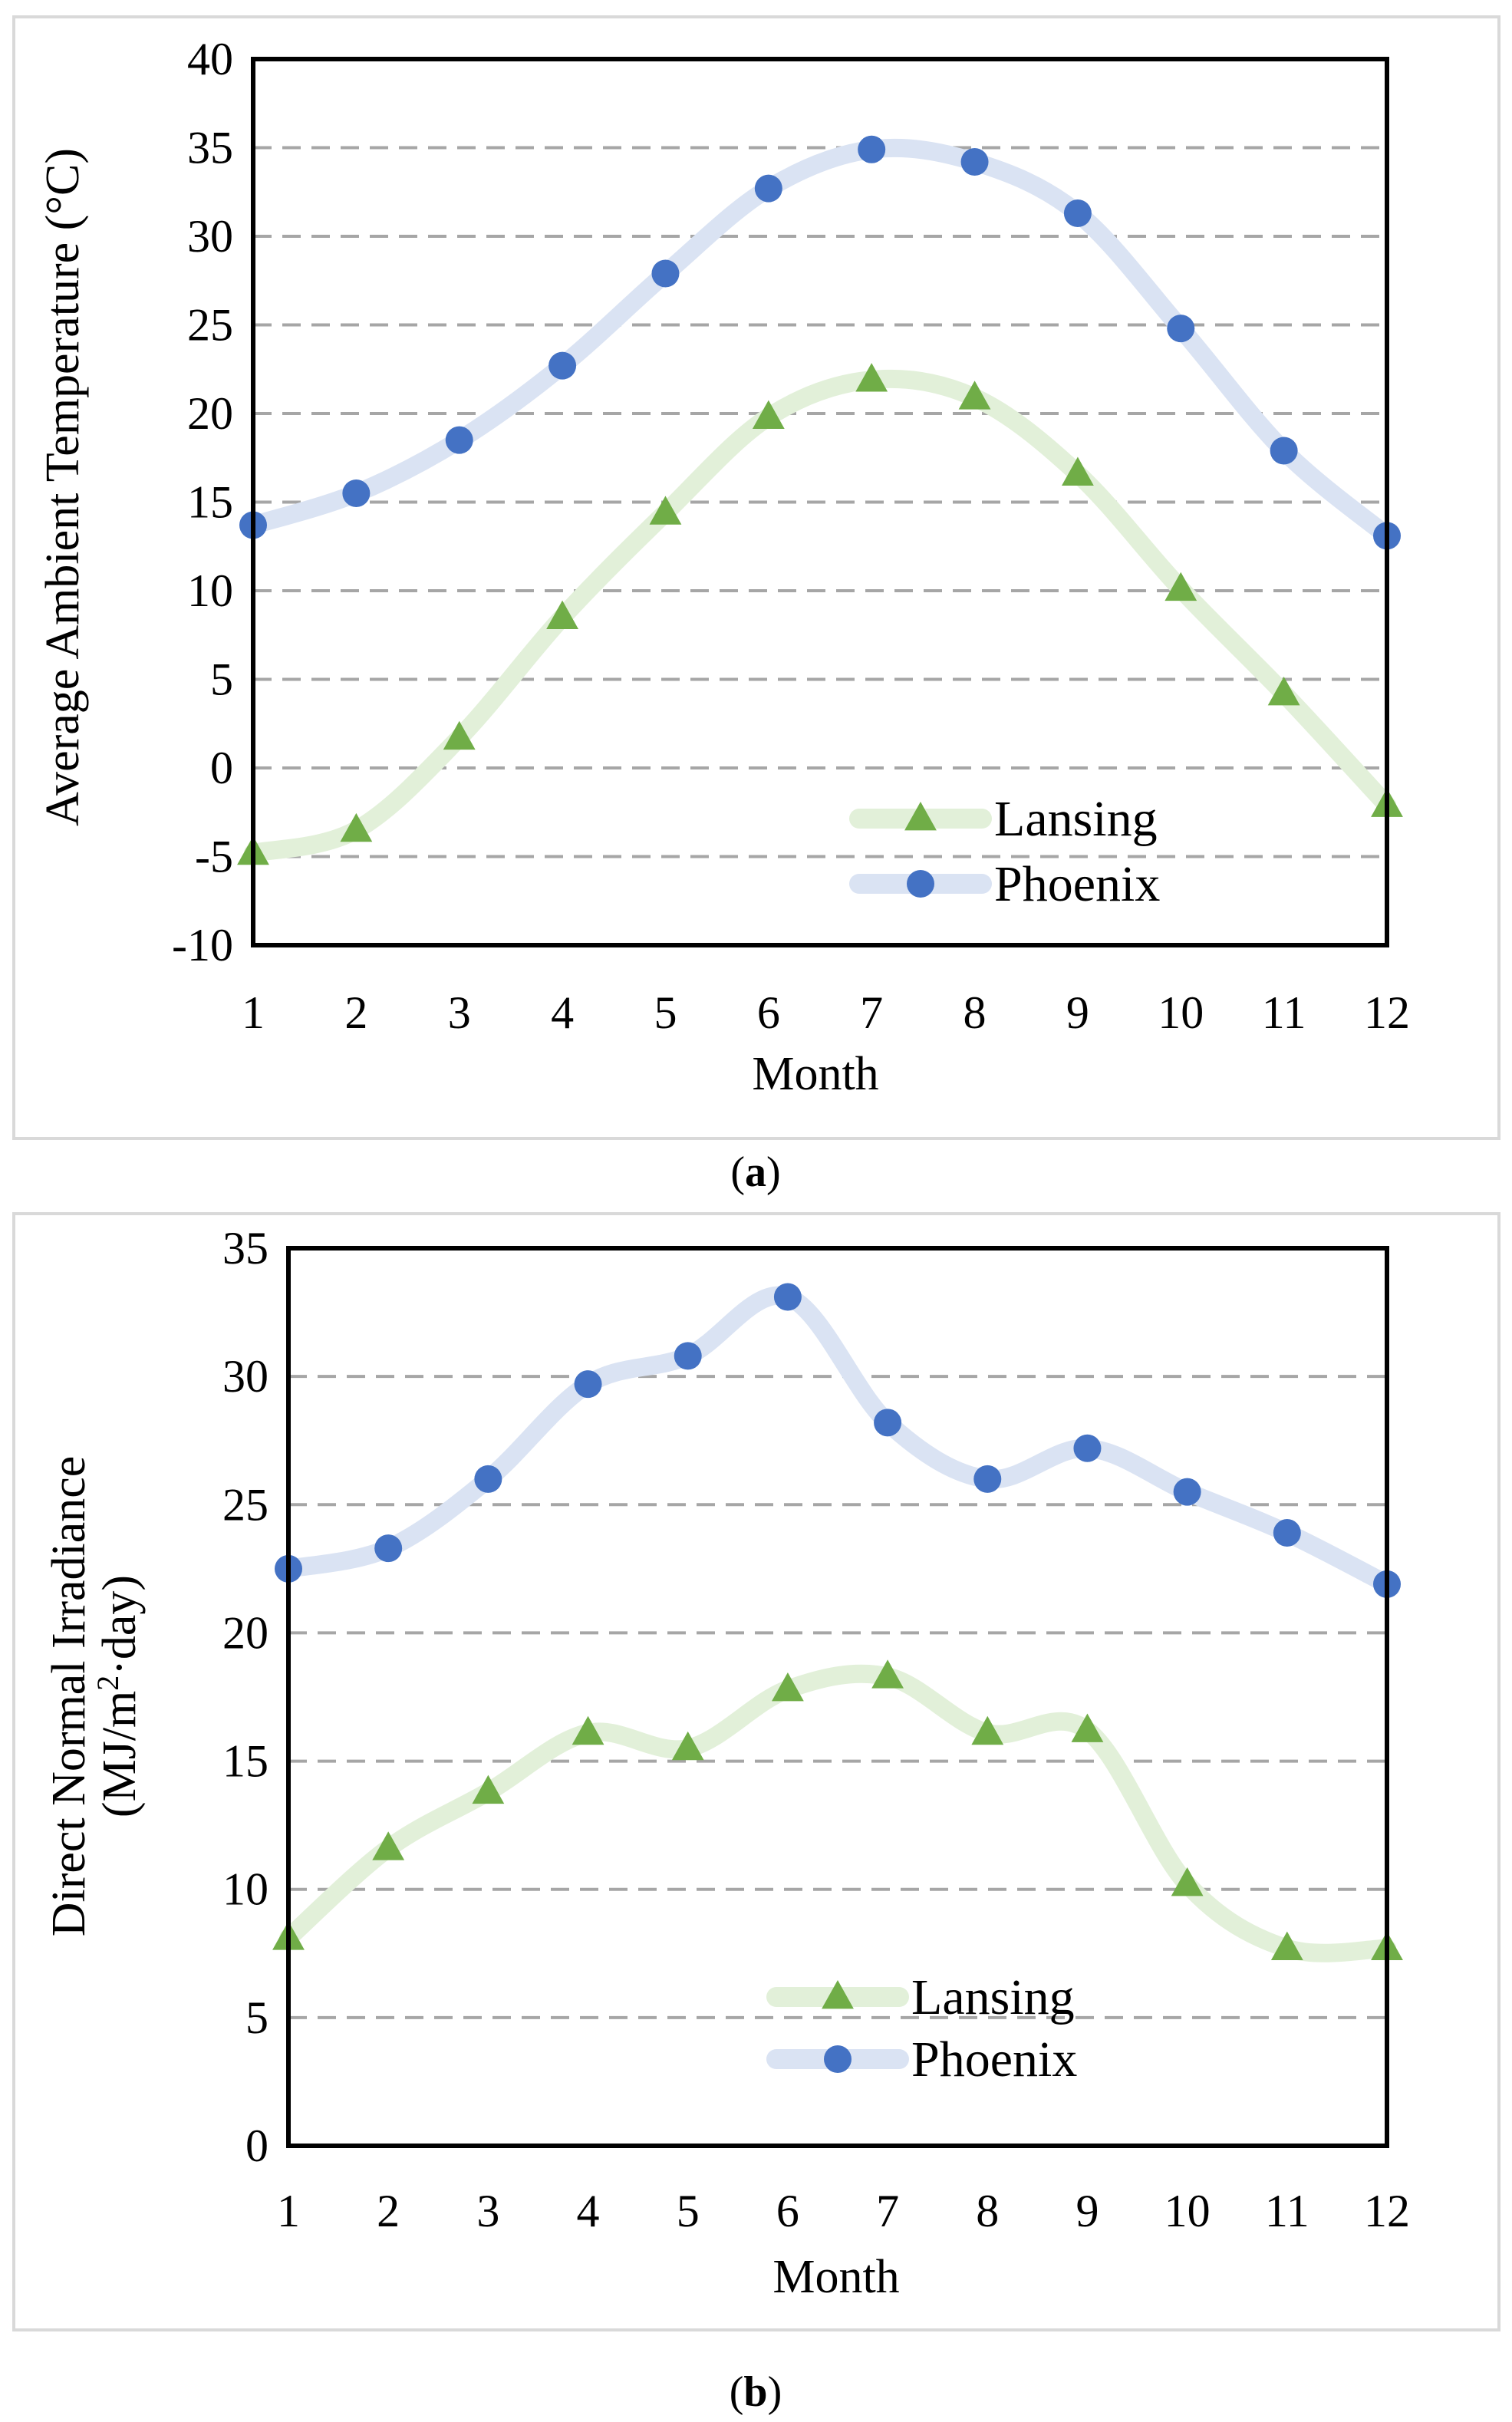  What do you see at coordinates (665, 1012) in the screenshot?
I see `x-tick-label: 5` at bounding box center [665, 1012].